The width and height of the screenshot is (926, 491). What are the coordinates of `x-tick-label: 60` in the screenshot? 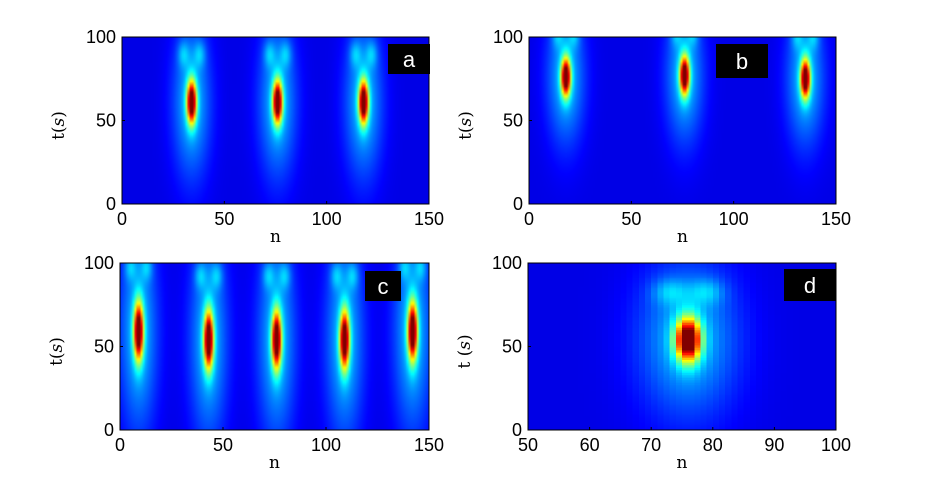 It's located at (590, 445).